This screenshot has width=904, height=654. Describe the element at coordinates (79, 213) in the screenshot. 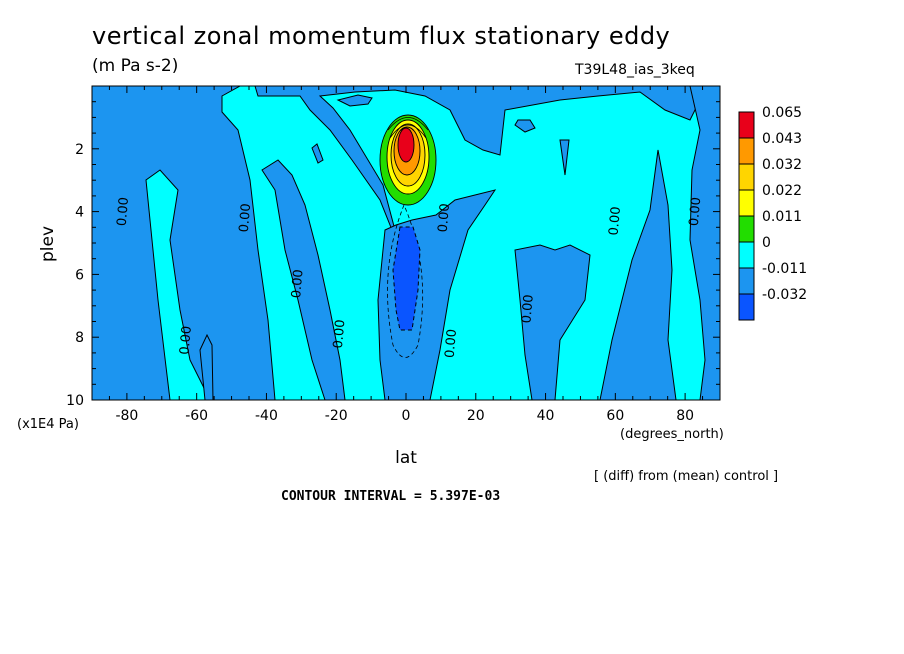

I see `y-tick-label: 4` at that location.